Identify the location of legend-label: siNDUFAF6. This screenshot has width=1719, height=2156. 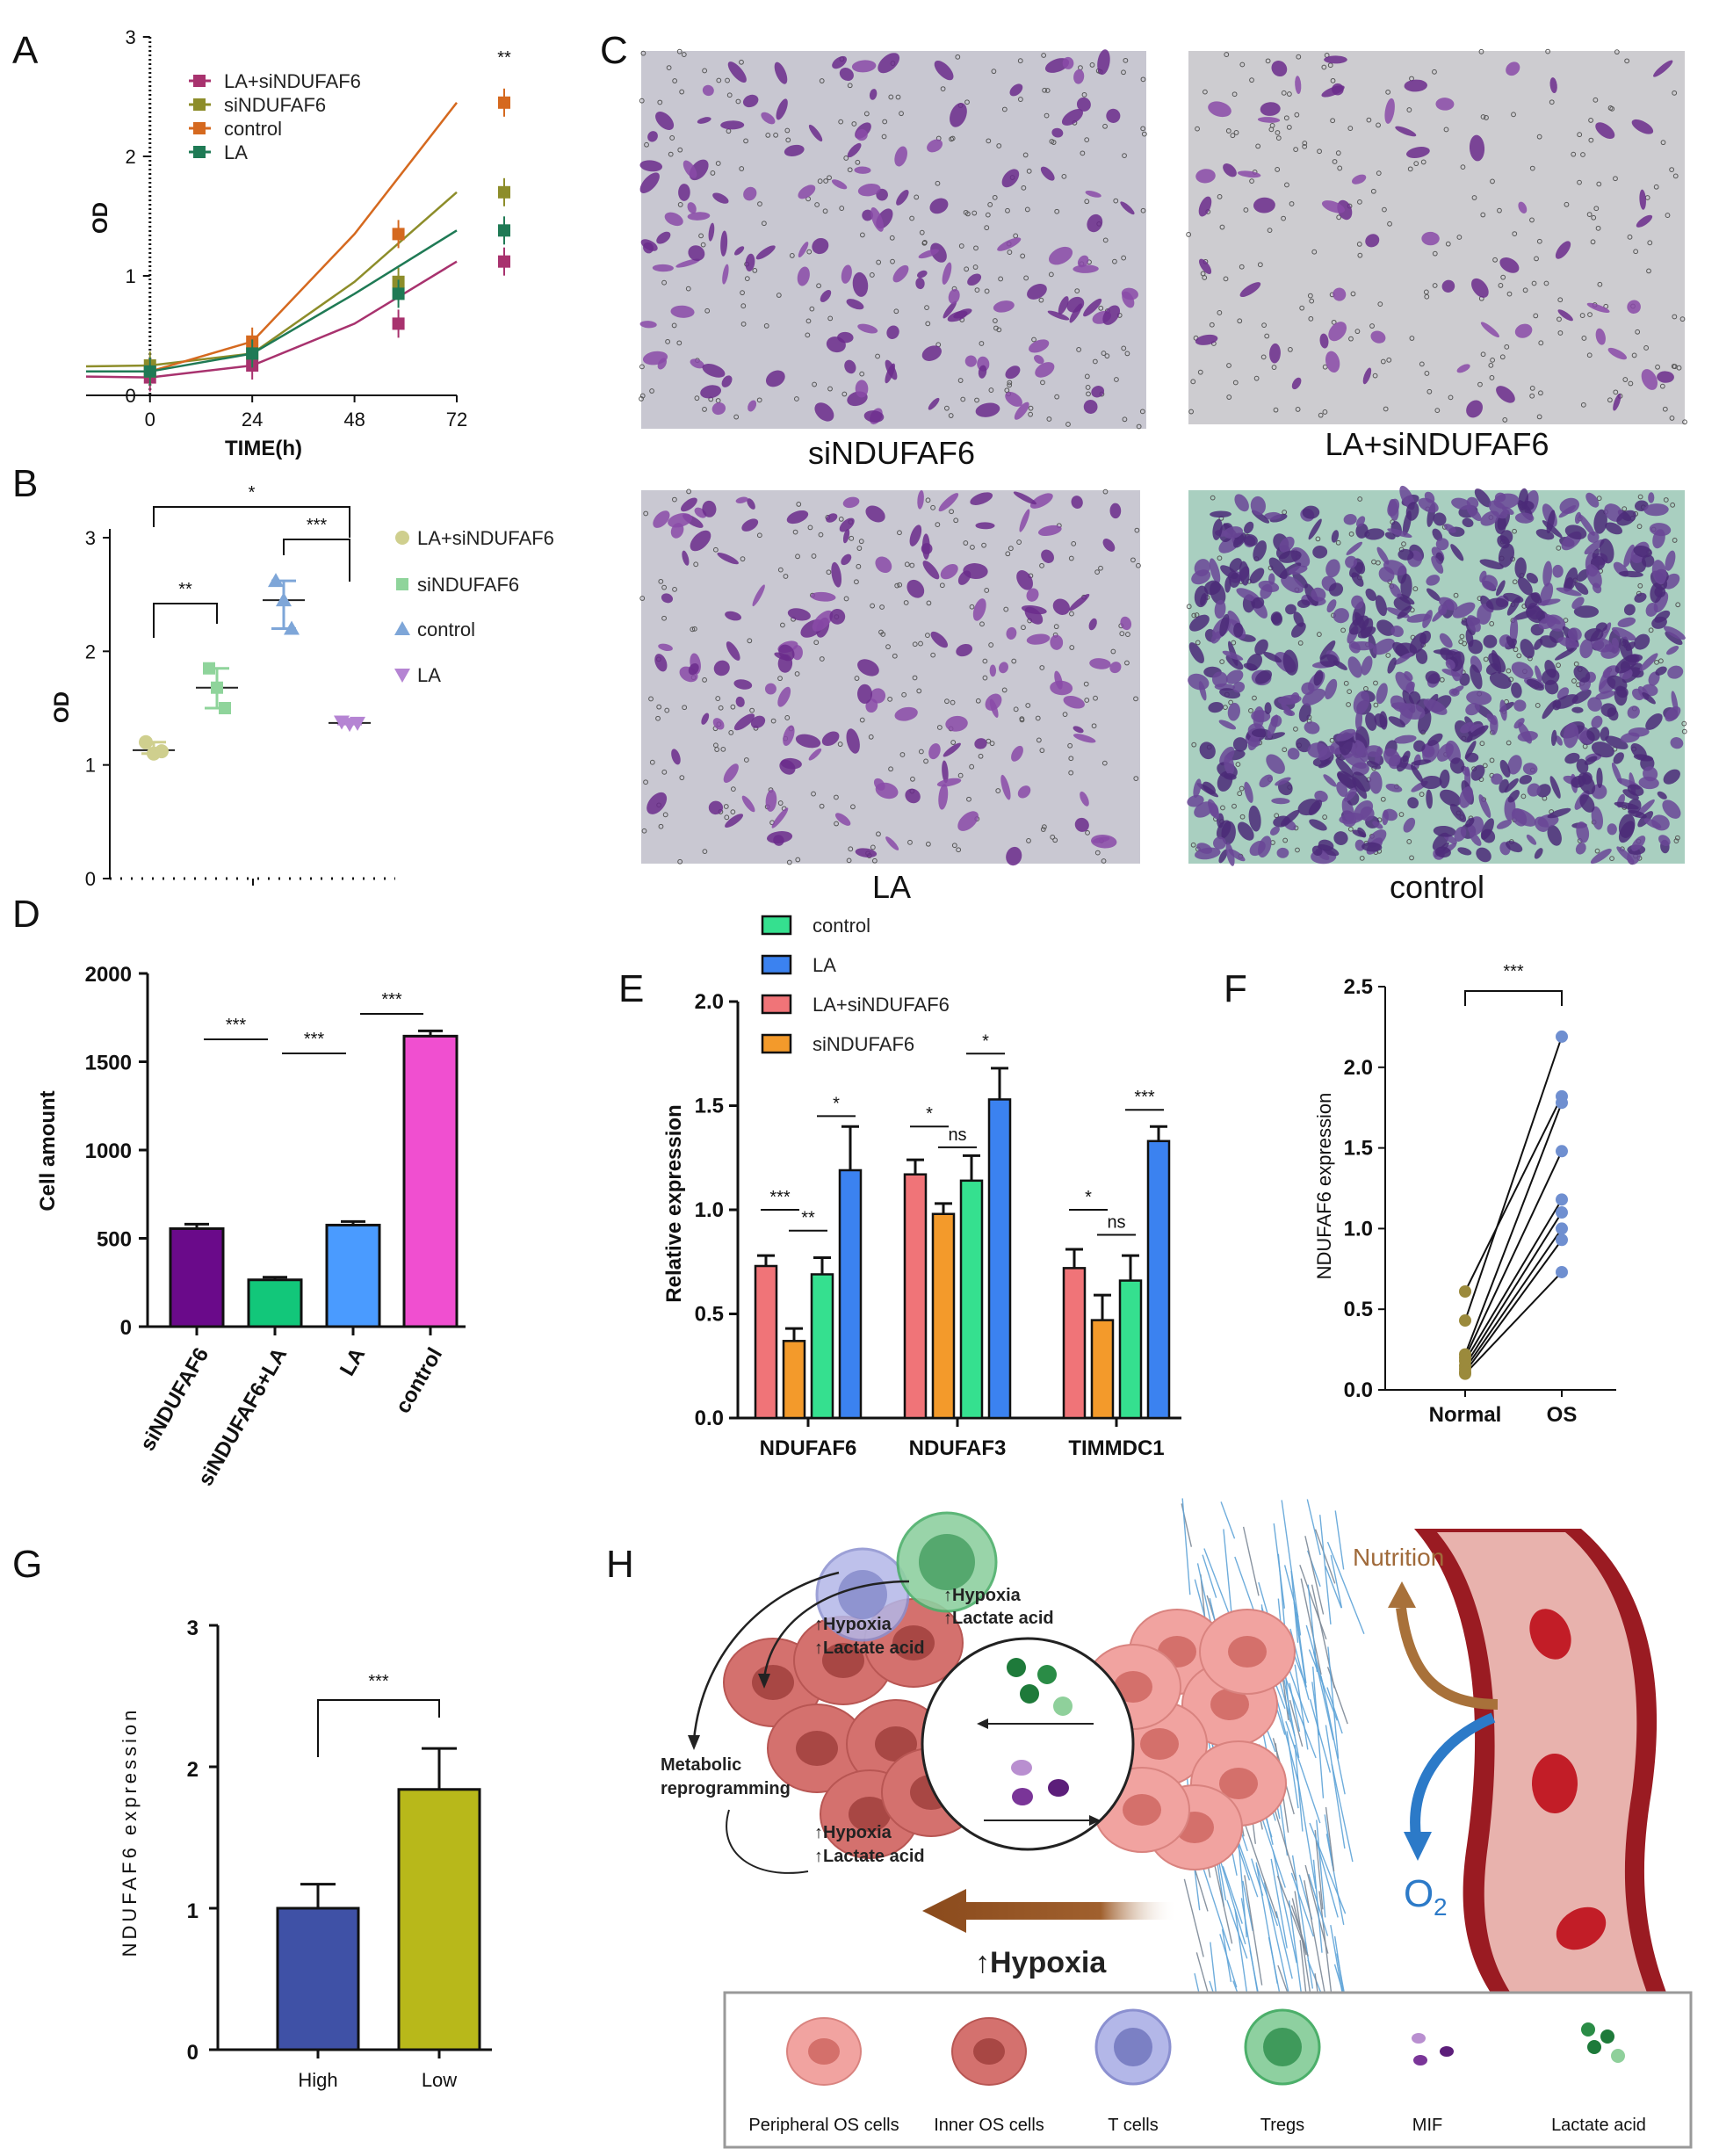
(275, 105).